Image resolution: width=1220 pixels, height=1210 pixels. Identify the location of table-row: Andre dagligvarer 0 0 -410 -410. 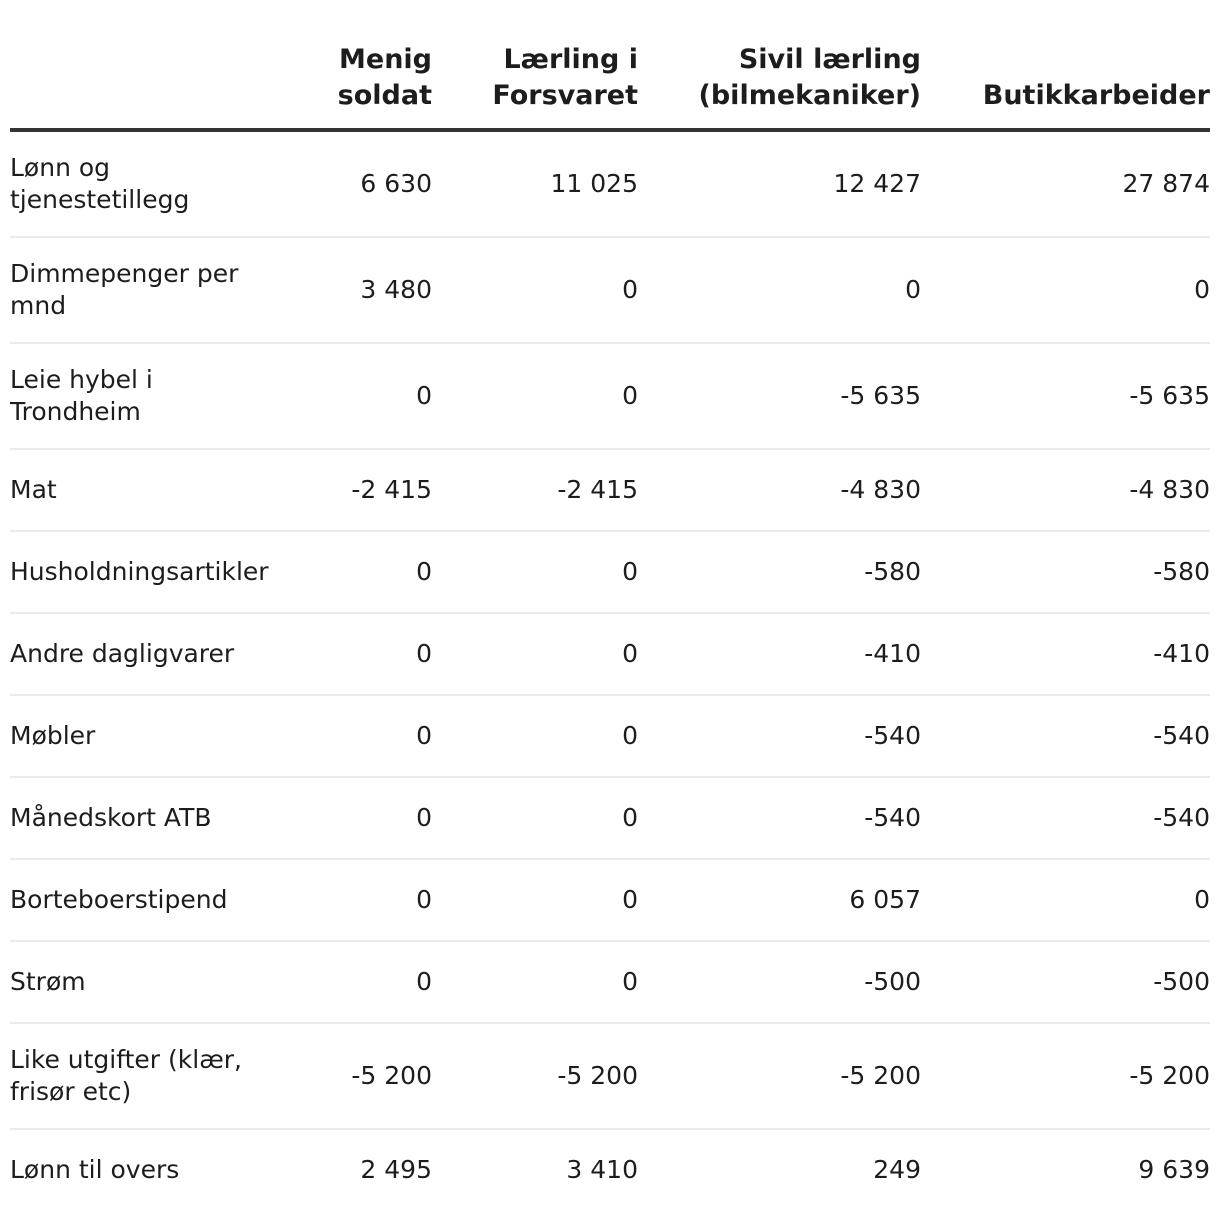
(610, 654).